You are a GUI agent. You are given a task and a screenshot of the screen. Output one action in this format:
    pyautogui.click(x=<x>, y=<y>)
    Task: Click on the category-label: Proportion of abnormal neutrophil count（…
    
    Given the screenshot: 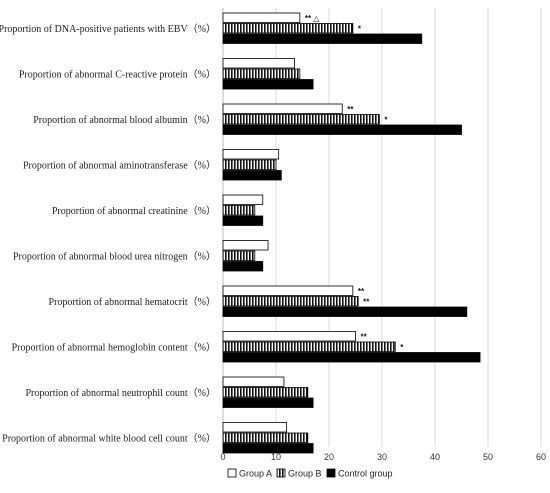 What is the action you would take?
    pyautogui.click(x=120, y=393)
    